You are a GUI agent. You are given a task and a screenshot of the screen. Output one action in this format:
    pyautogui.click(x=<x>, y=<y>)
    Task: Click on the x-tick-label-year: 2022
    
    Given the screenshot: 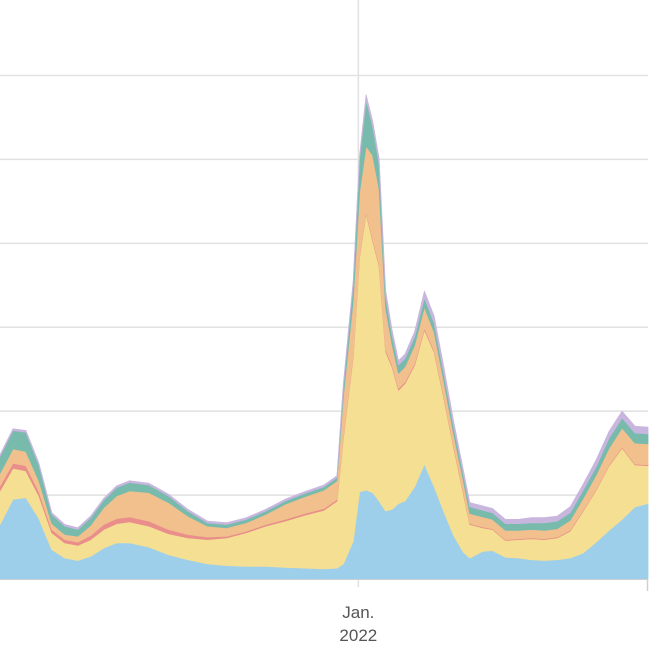 What is the action you would take?
    pyautogui.click(x=358, y=635)
    